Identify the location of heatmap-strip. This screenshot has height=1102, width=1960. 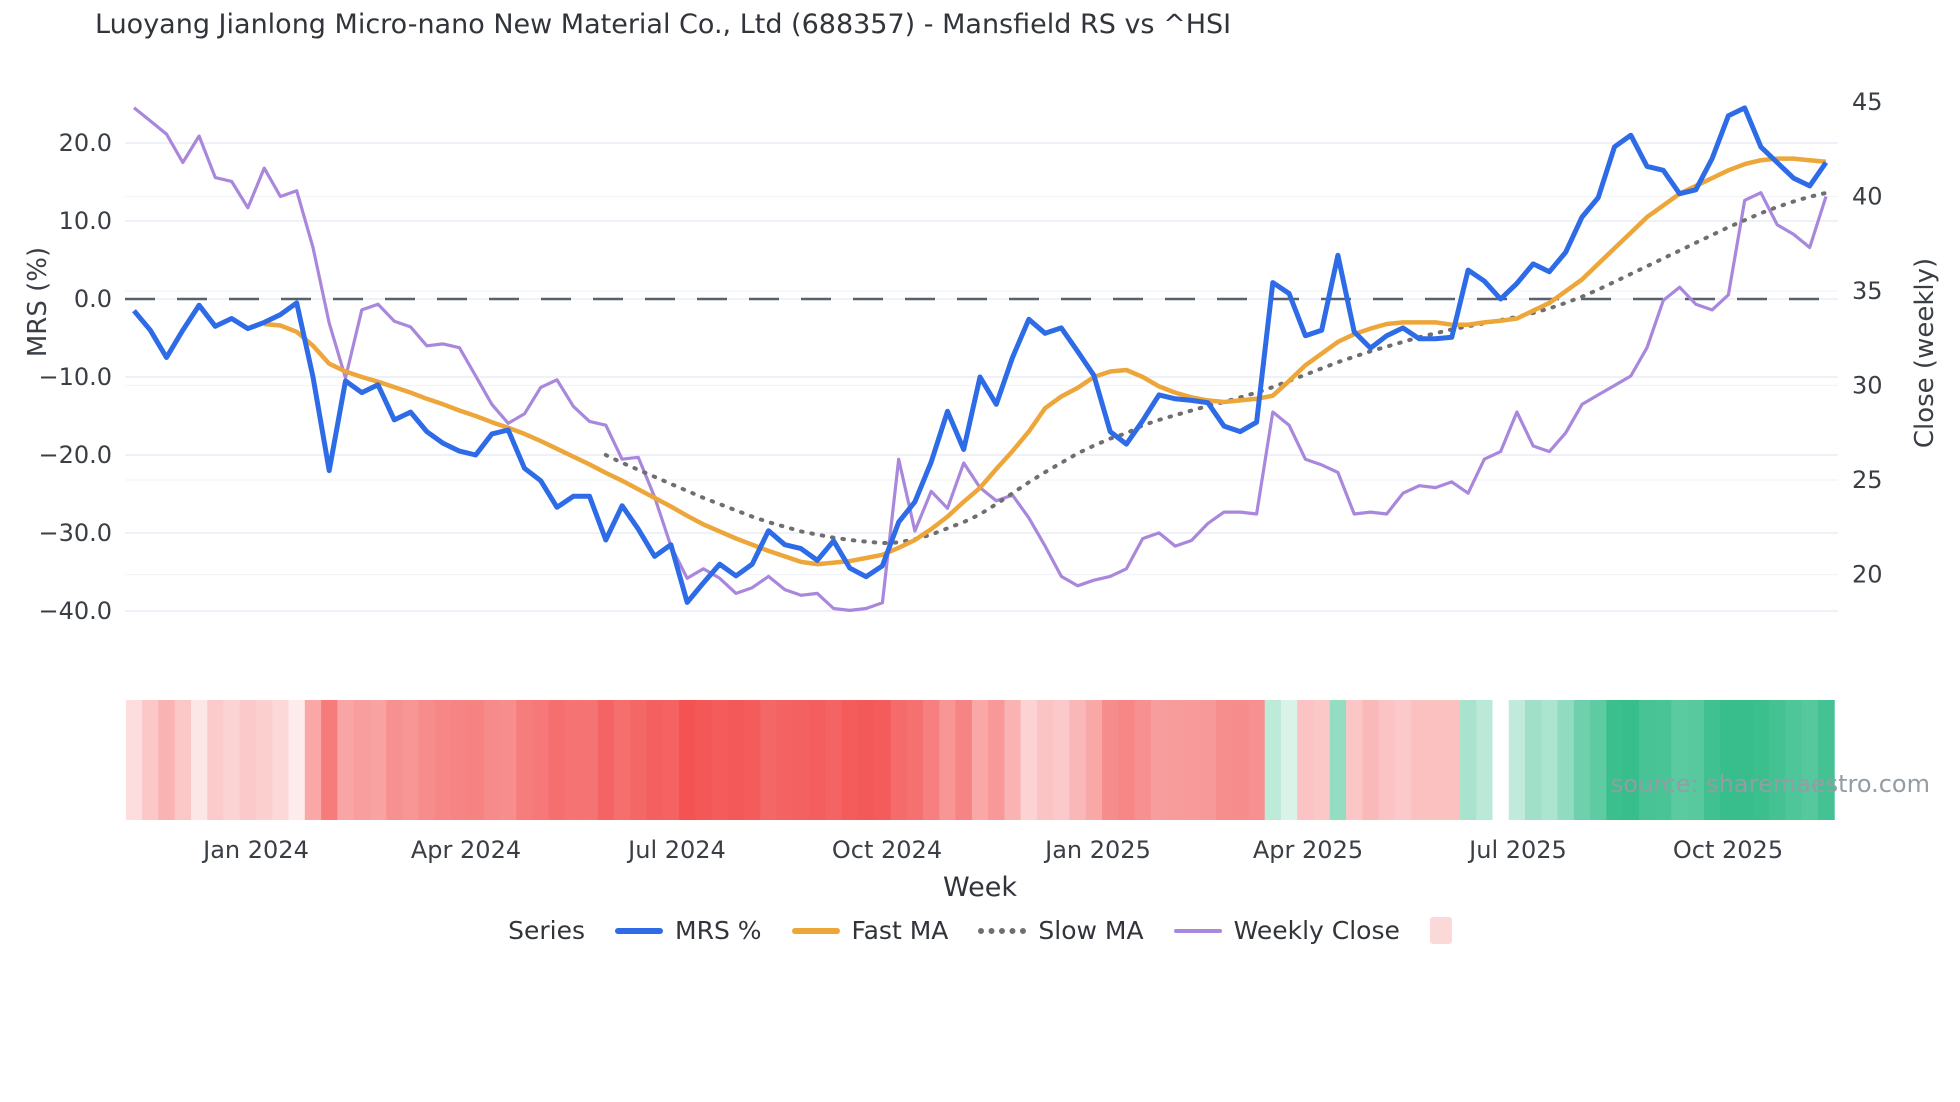
(980, 760).